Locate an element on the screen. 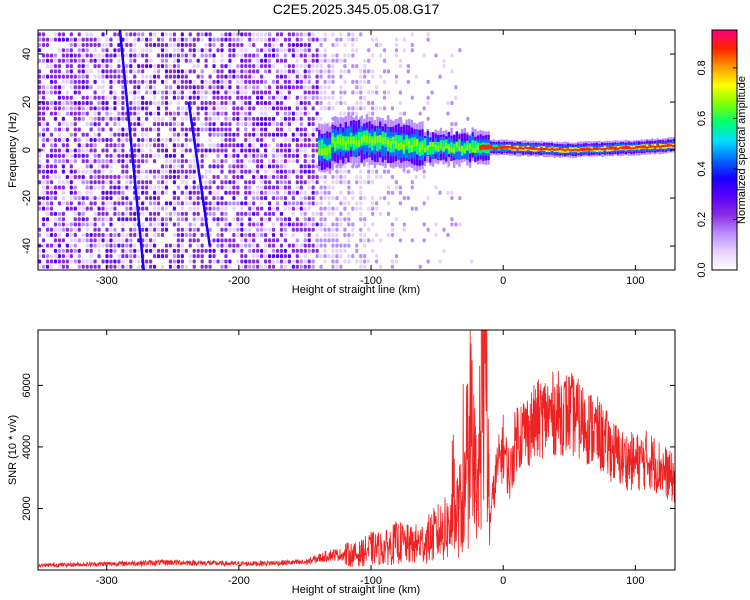 The image size is (750, 600). spectrogram-peak-cell is located at coordinates (581, 149).